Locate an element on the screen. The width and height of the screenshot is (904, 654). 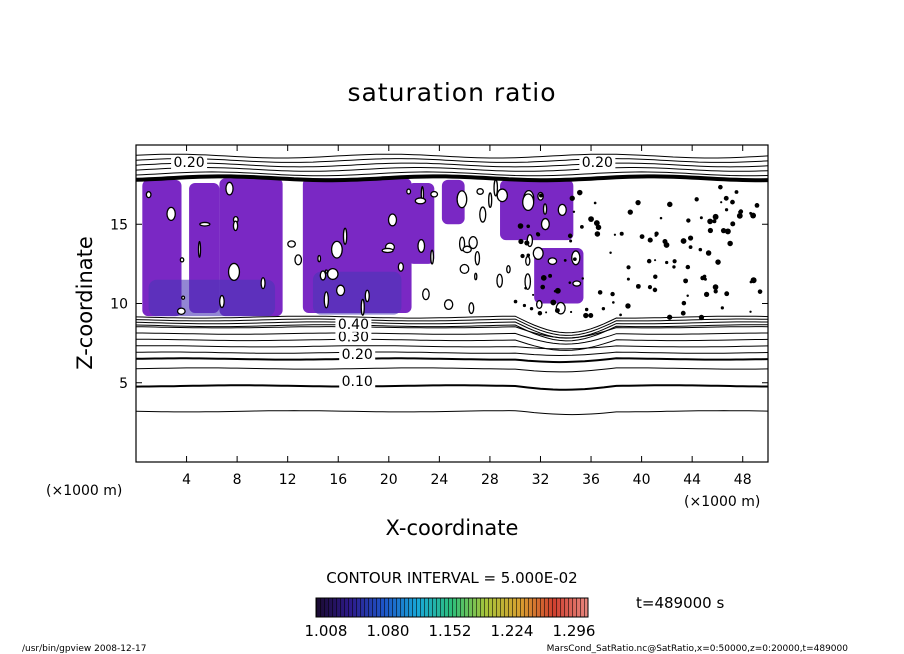
x-tick-label: 24 is located at coordinates (439, 480).